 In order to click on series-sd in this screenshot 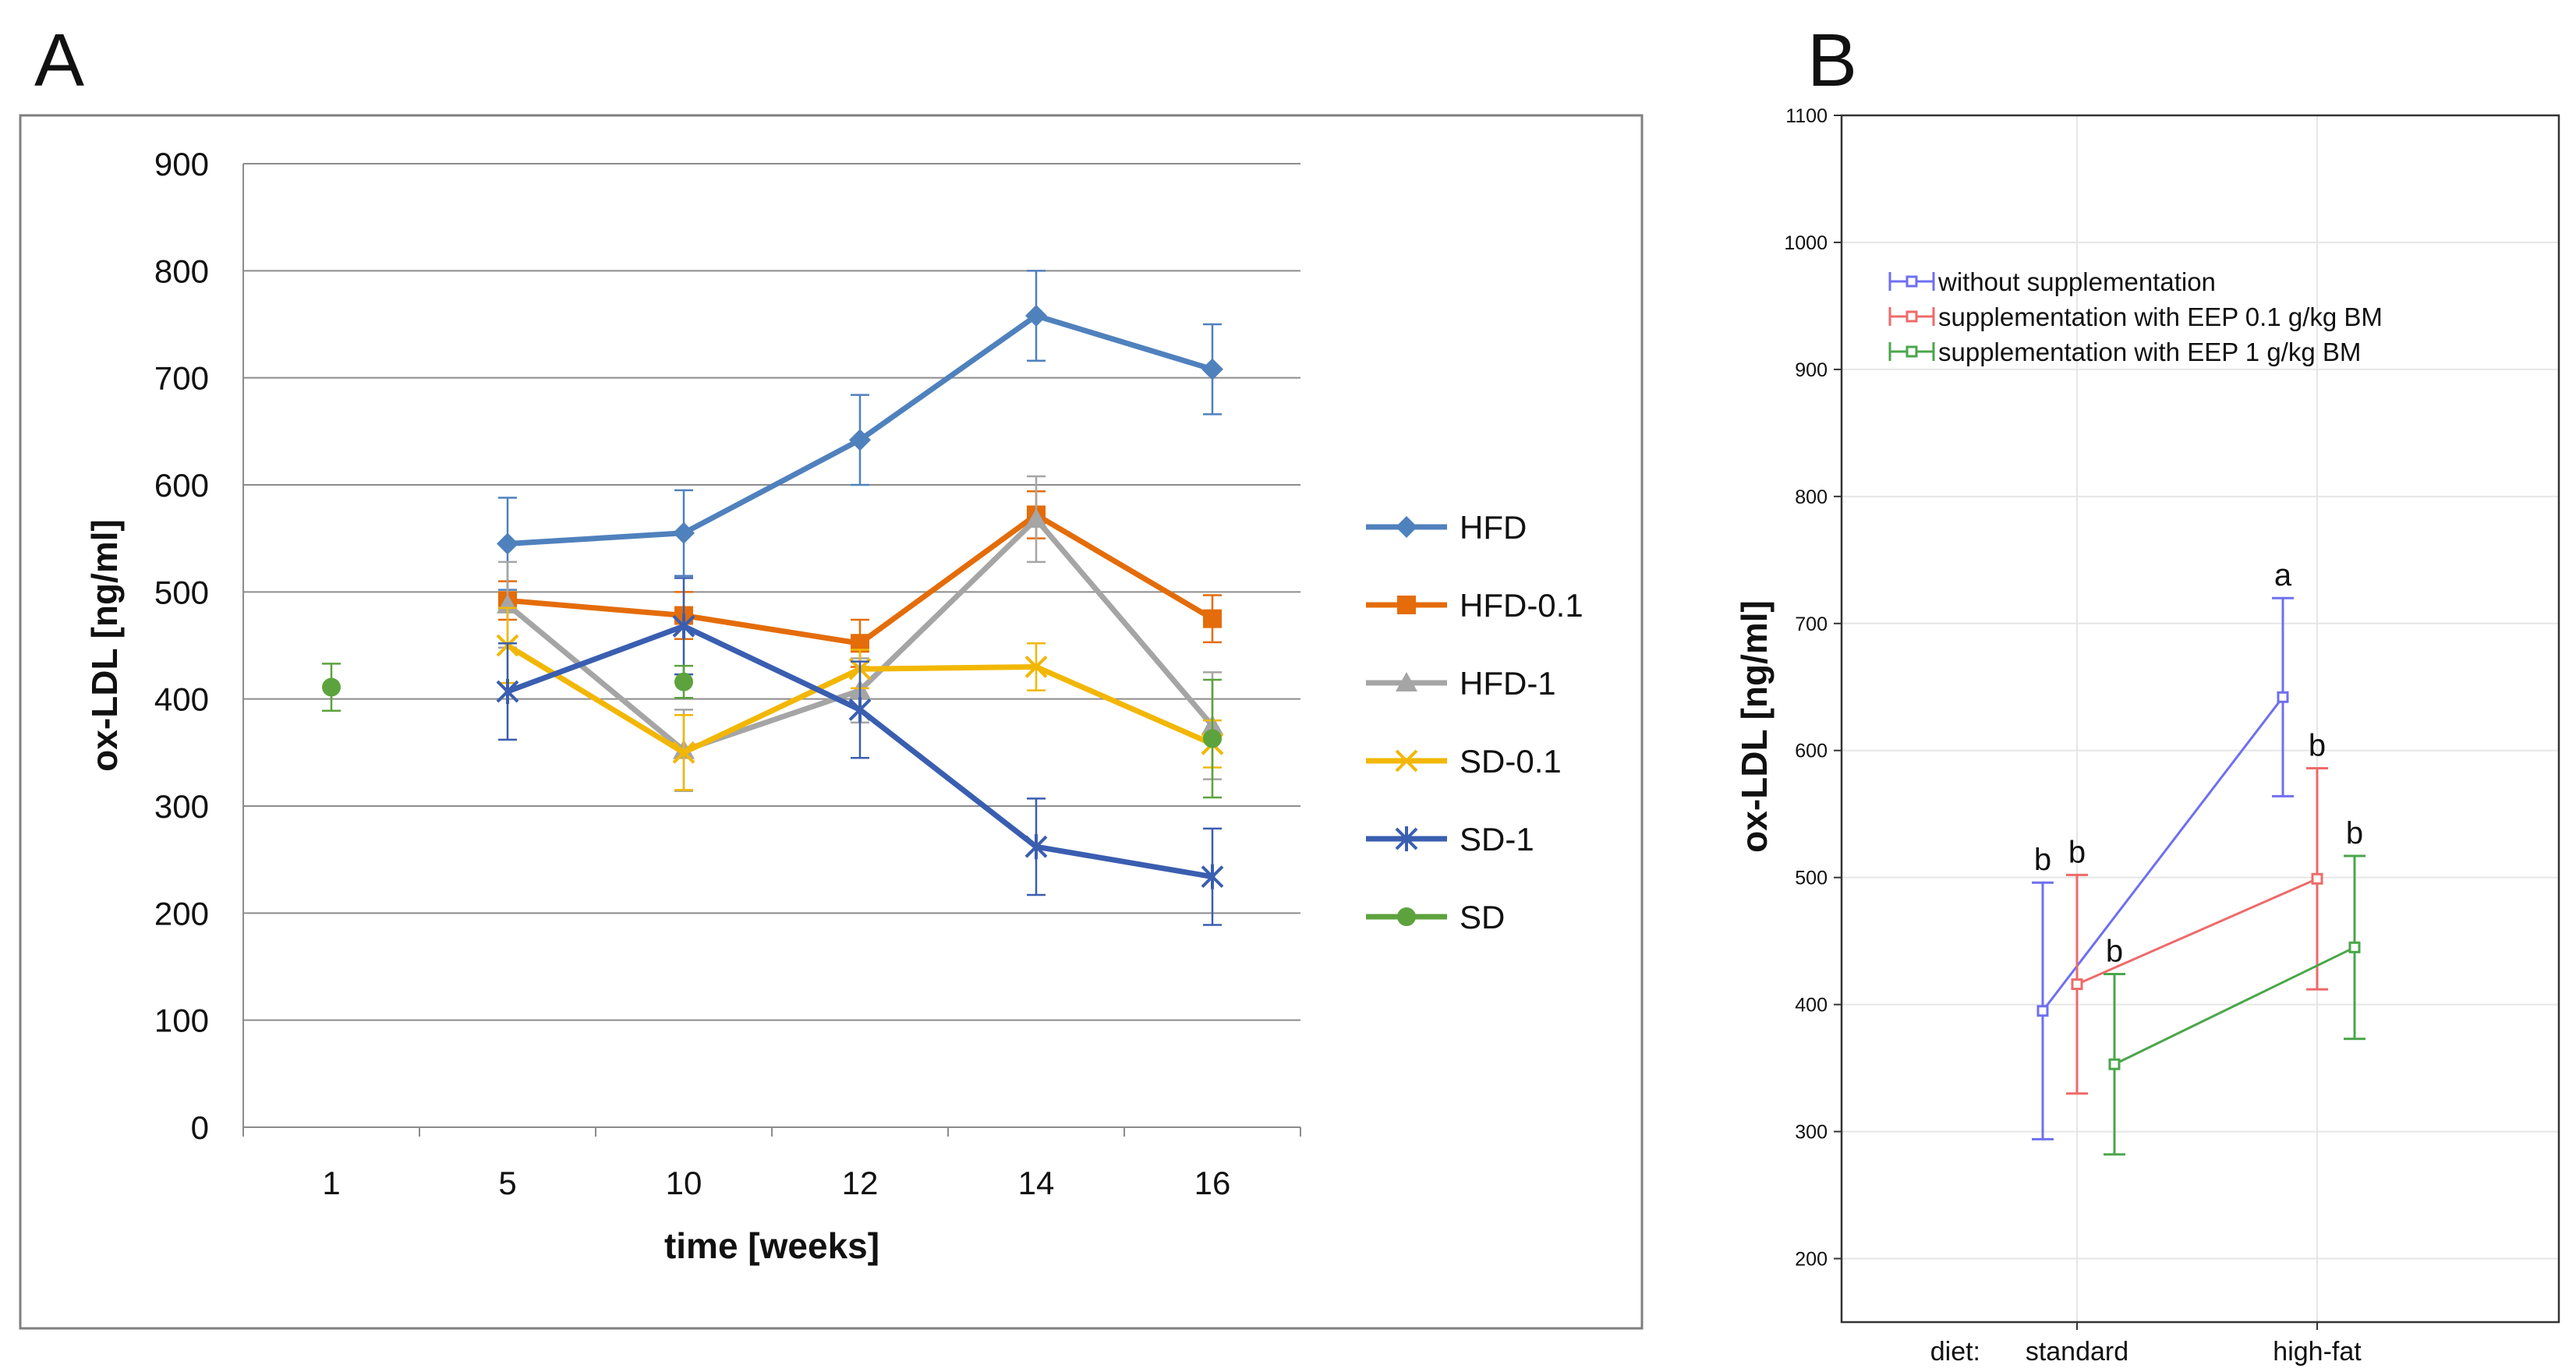, I will do `click(772, 731)`.